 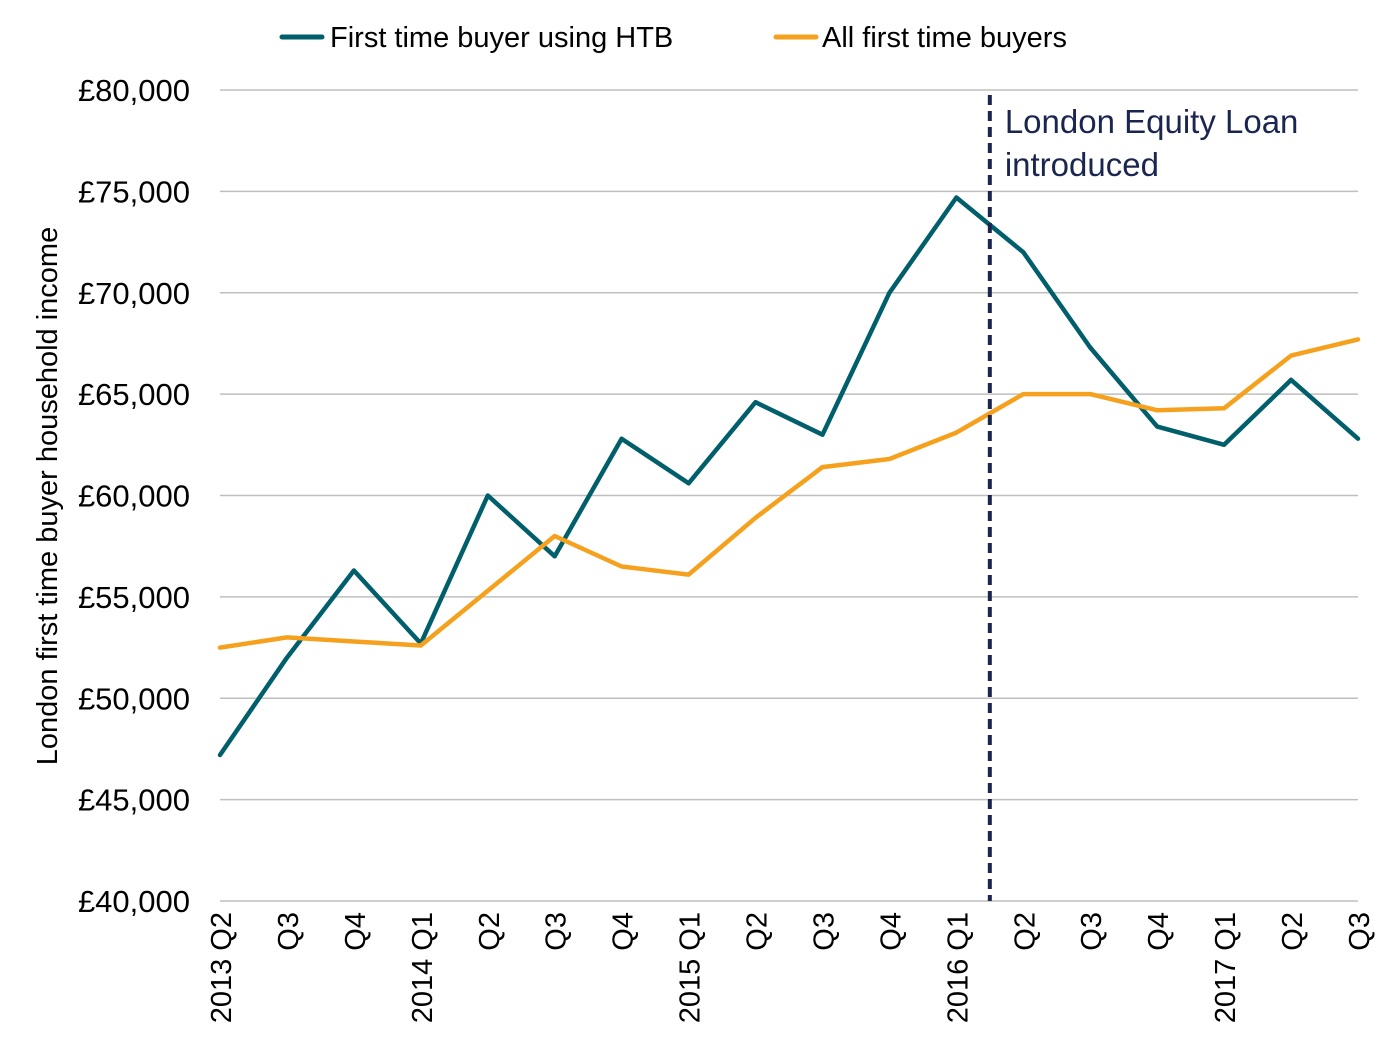 I want to click on x-tick-label: 2013 Q2, so click(x=222, y=967).